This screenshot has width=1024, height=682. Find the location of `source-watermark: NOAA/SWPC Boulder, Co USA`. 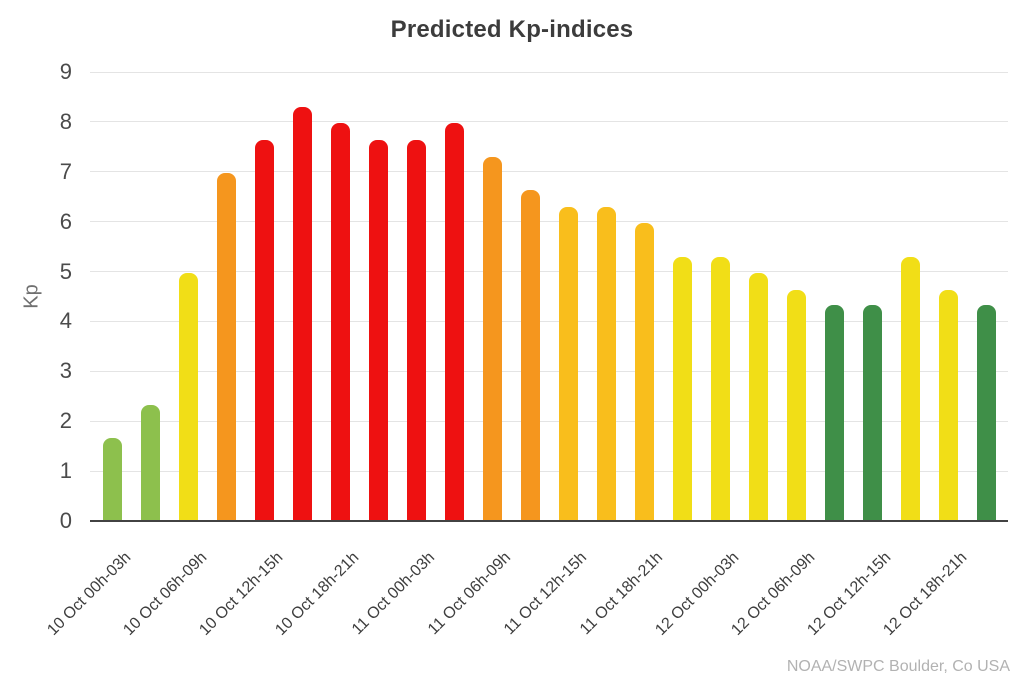

source-watermark: NOAA/SWPC Boulder, Co USA is located at coordinates (898, 666).